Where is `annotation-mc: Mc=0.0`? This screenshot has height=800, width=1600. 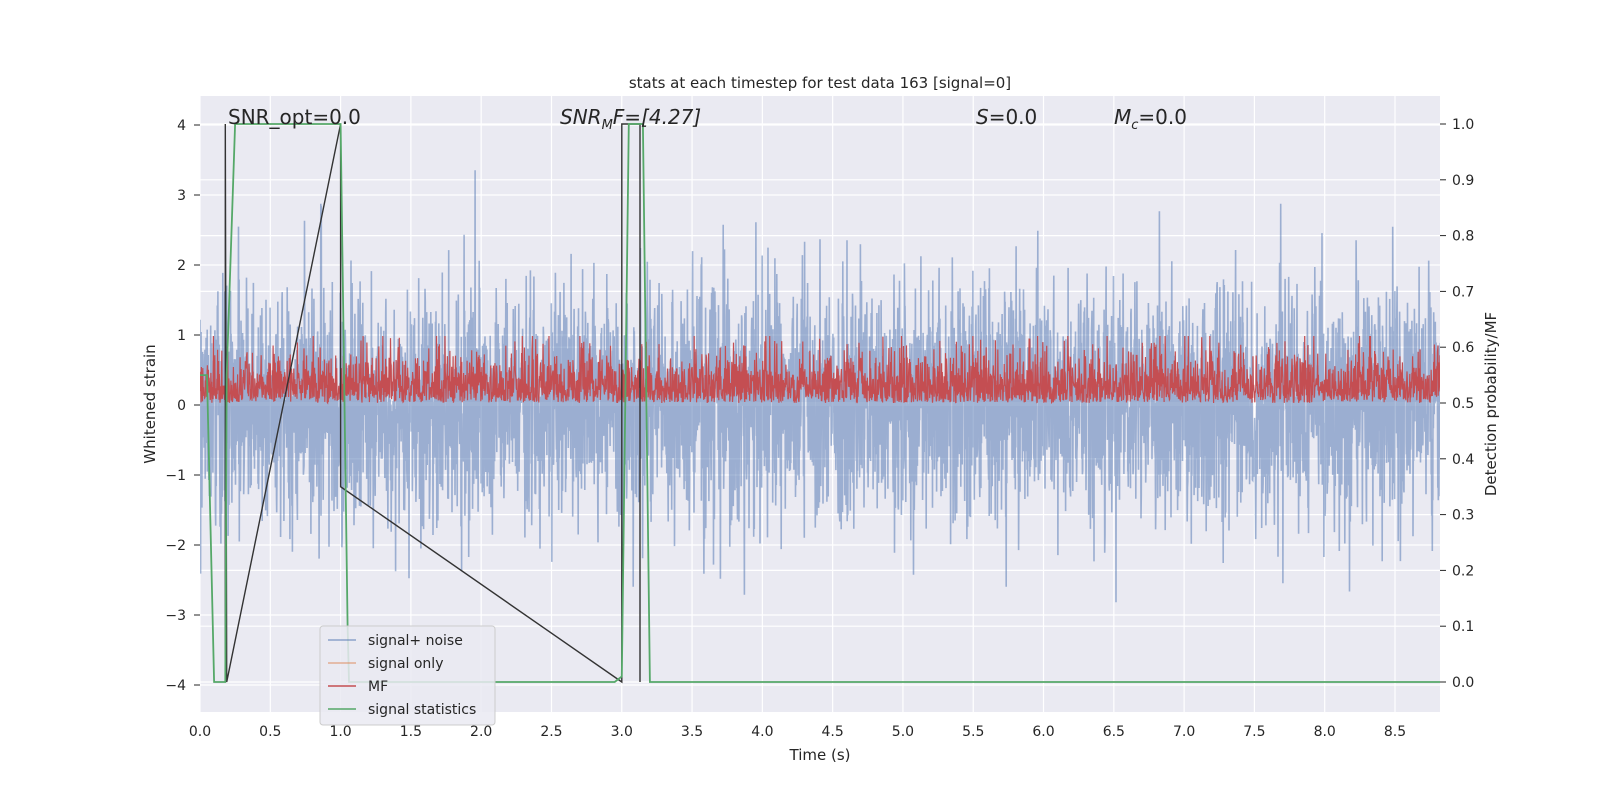
annotation-mc: Mc=0.0 is located at coordinates (1150, 119).